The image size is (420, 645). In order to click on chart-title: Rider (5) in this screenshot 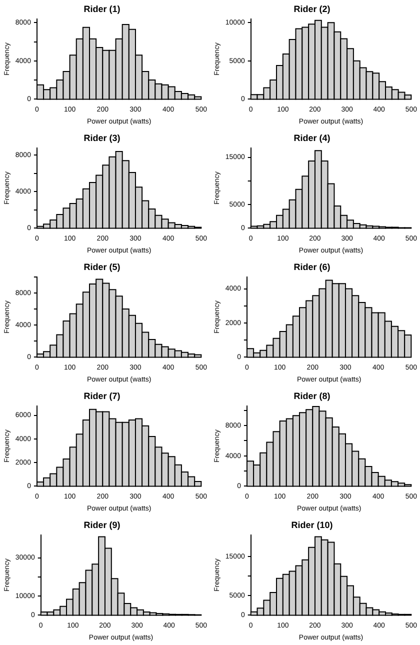, I will do `click(102, 267)`.